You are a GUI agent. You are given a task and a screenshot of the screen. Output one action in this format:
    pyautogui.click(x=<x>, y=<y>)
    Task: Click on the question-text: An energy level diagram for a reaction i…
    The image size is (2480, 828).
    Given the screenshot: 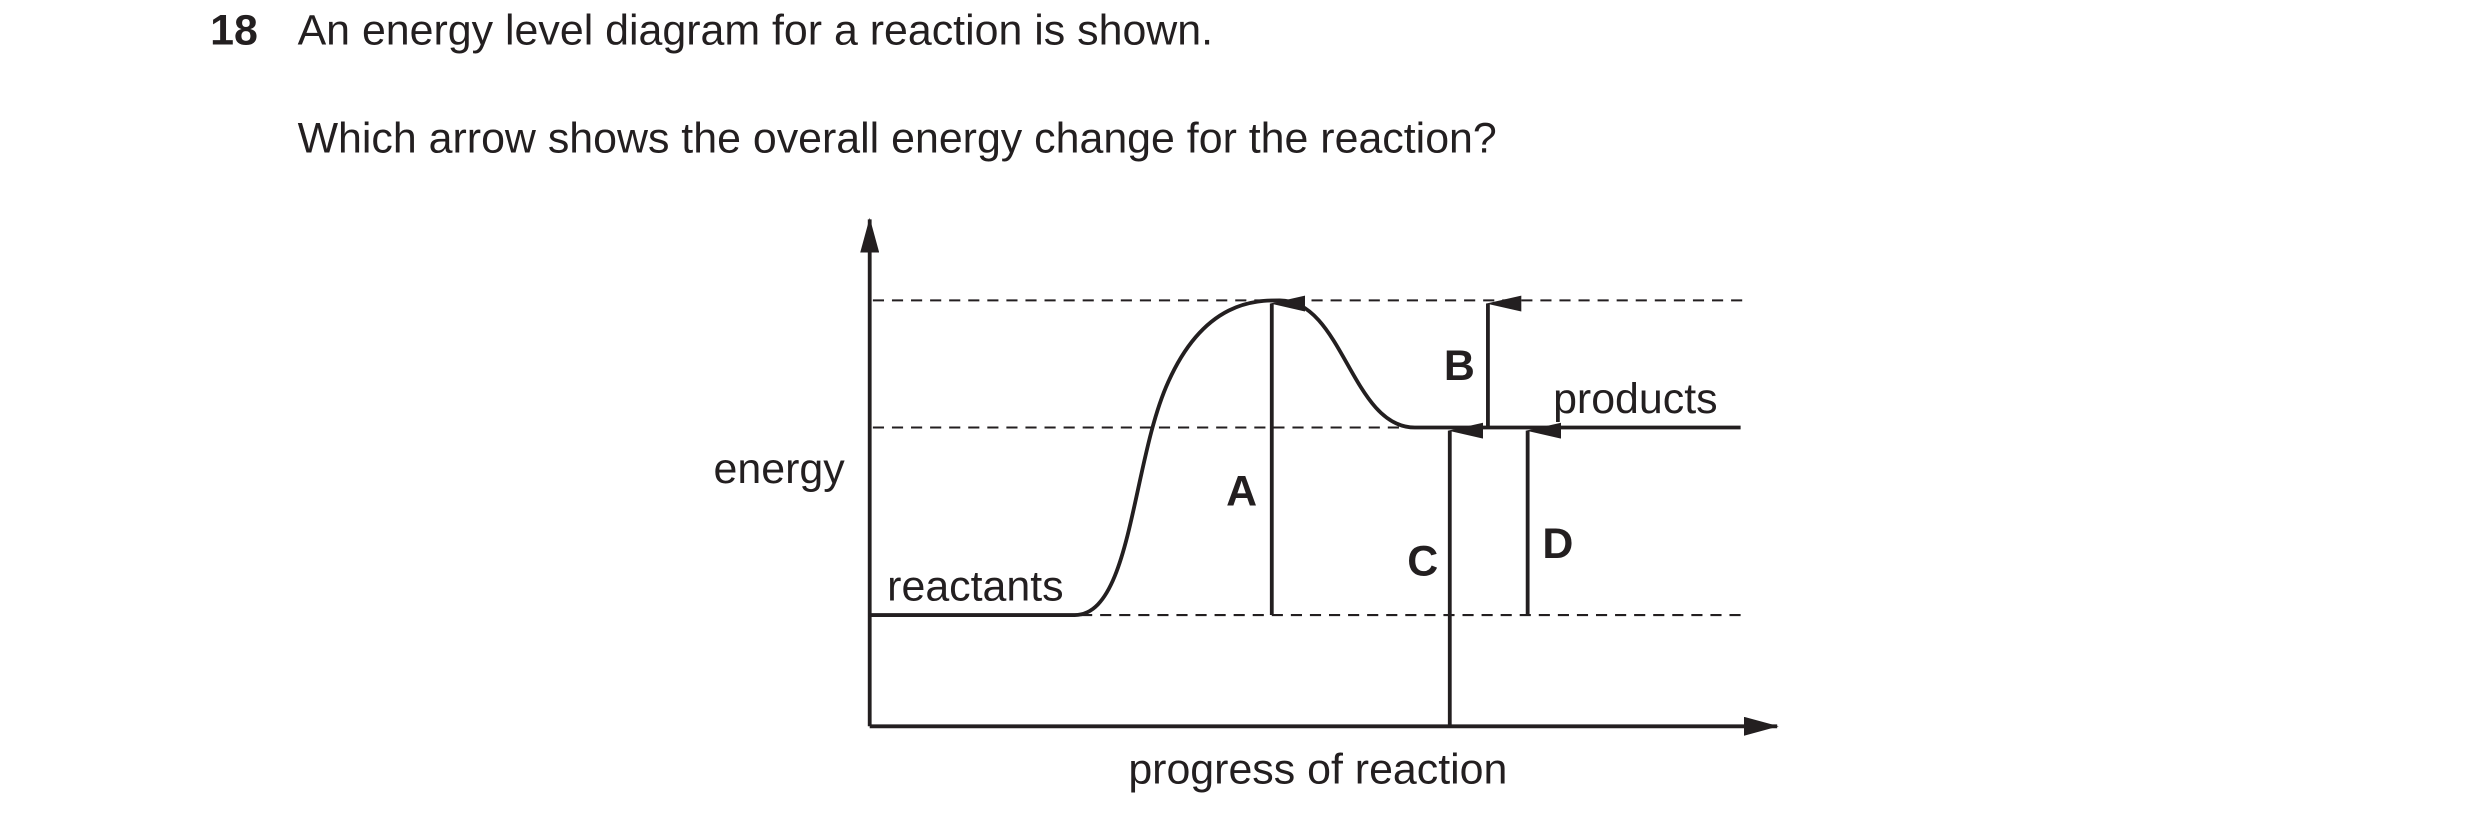 What is the action you would take?
    pyautogui.click(x=755, y=30)
    